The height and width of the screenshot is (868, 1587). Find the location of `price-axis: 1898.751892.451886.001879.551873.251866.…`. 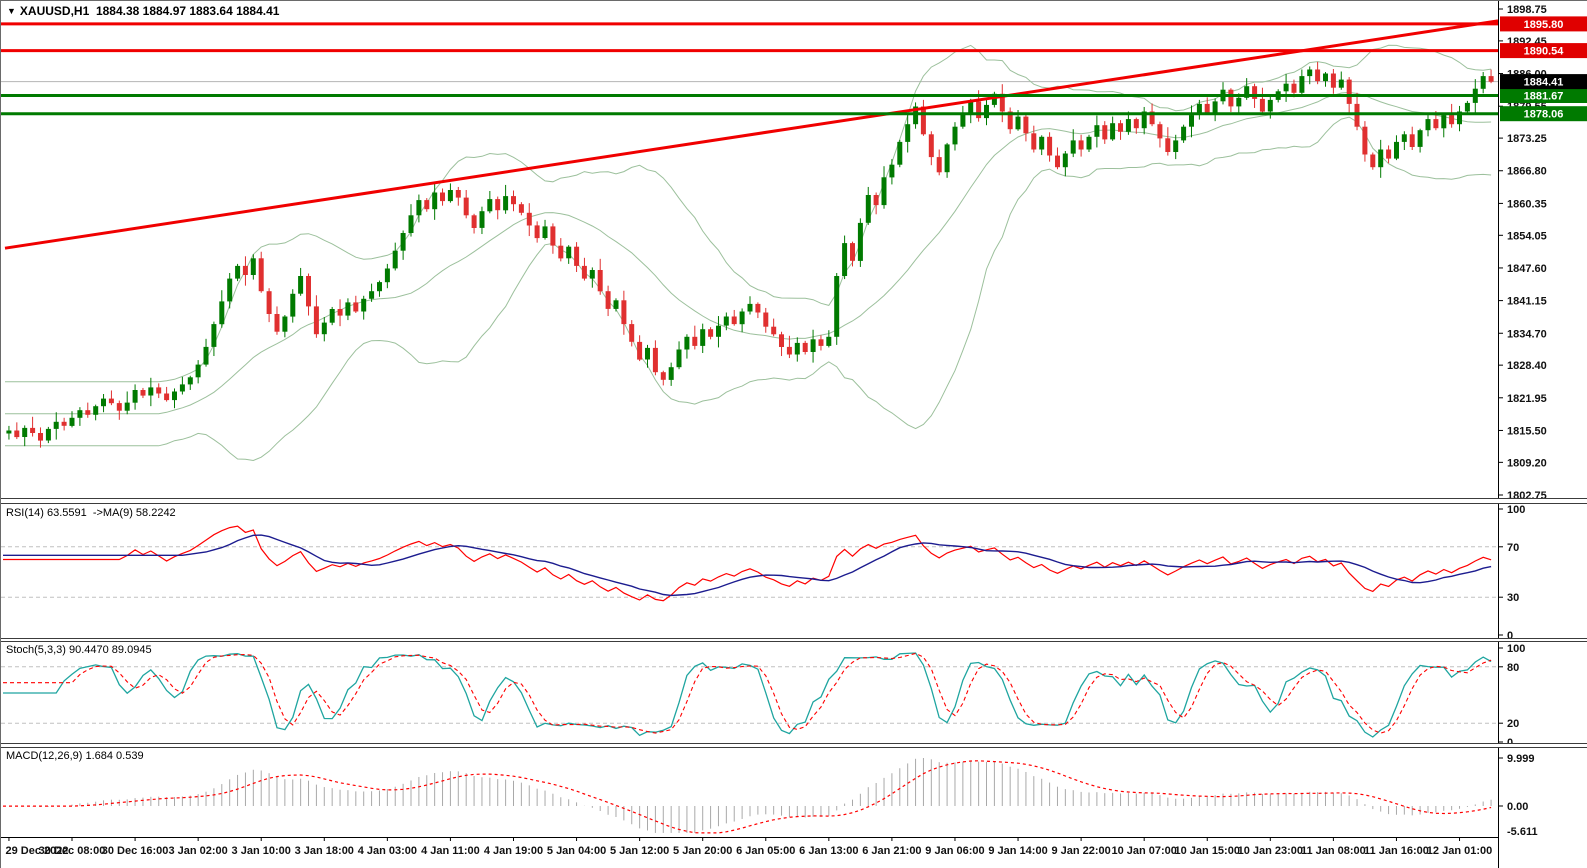

price-axis: 1898.751892.451886.001879.551873.251866.… is located at coordinates (1542, 251).